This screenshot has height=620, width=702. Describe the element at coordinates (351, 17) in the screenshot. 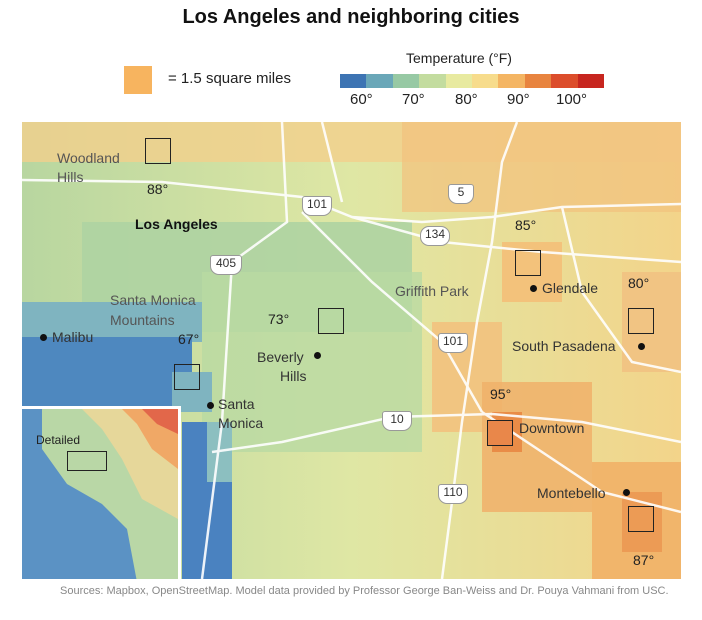

I see `map-title: Los Angeles and neighboring cities` at that location.